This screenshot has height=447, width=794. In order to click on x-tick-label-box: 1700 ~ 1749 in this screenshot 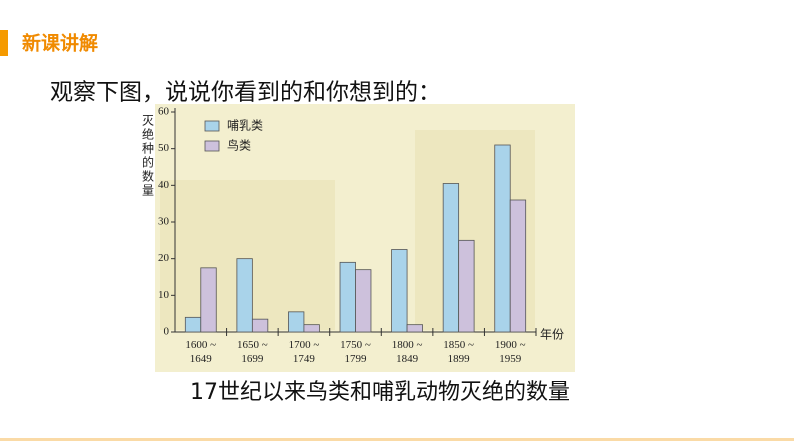, I will do `click(304, 352)`.